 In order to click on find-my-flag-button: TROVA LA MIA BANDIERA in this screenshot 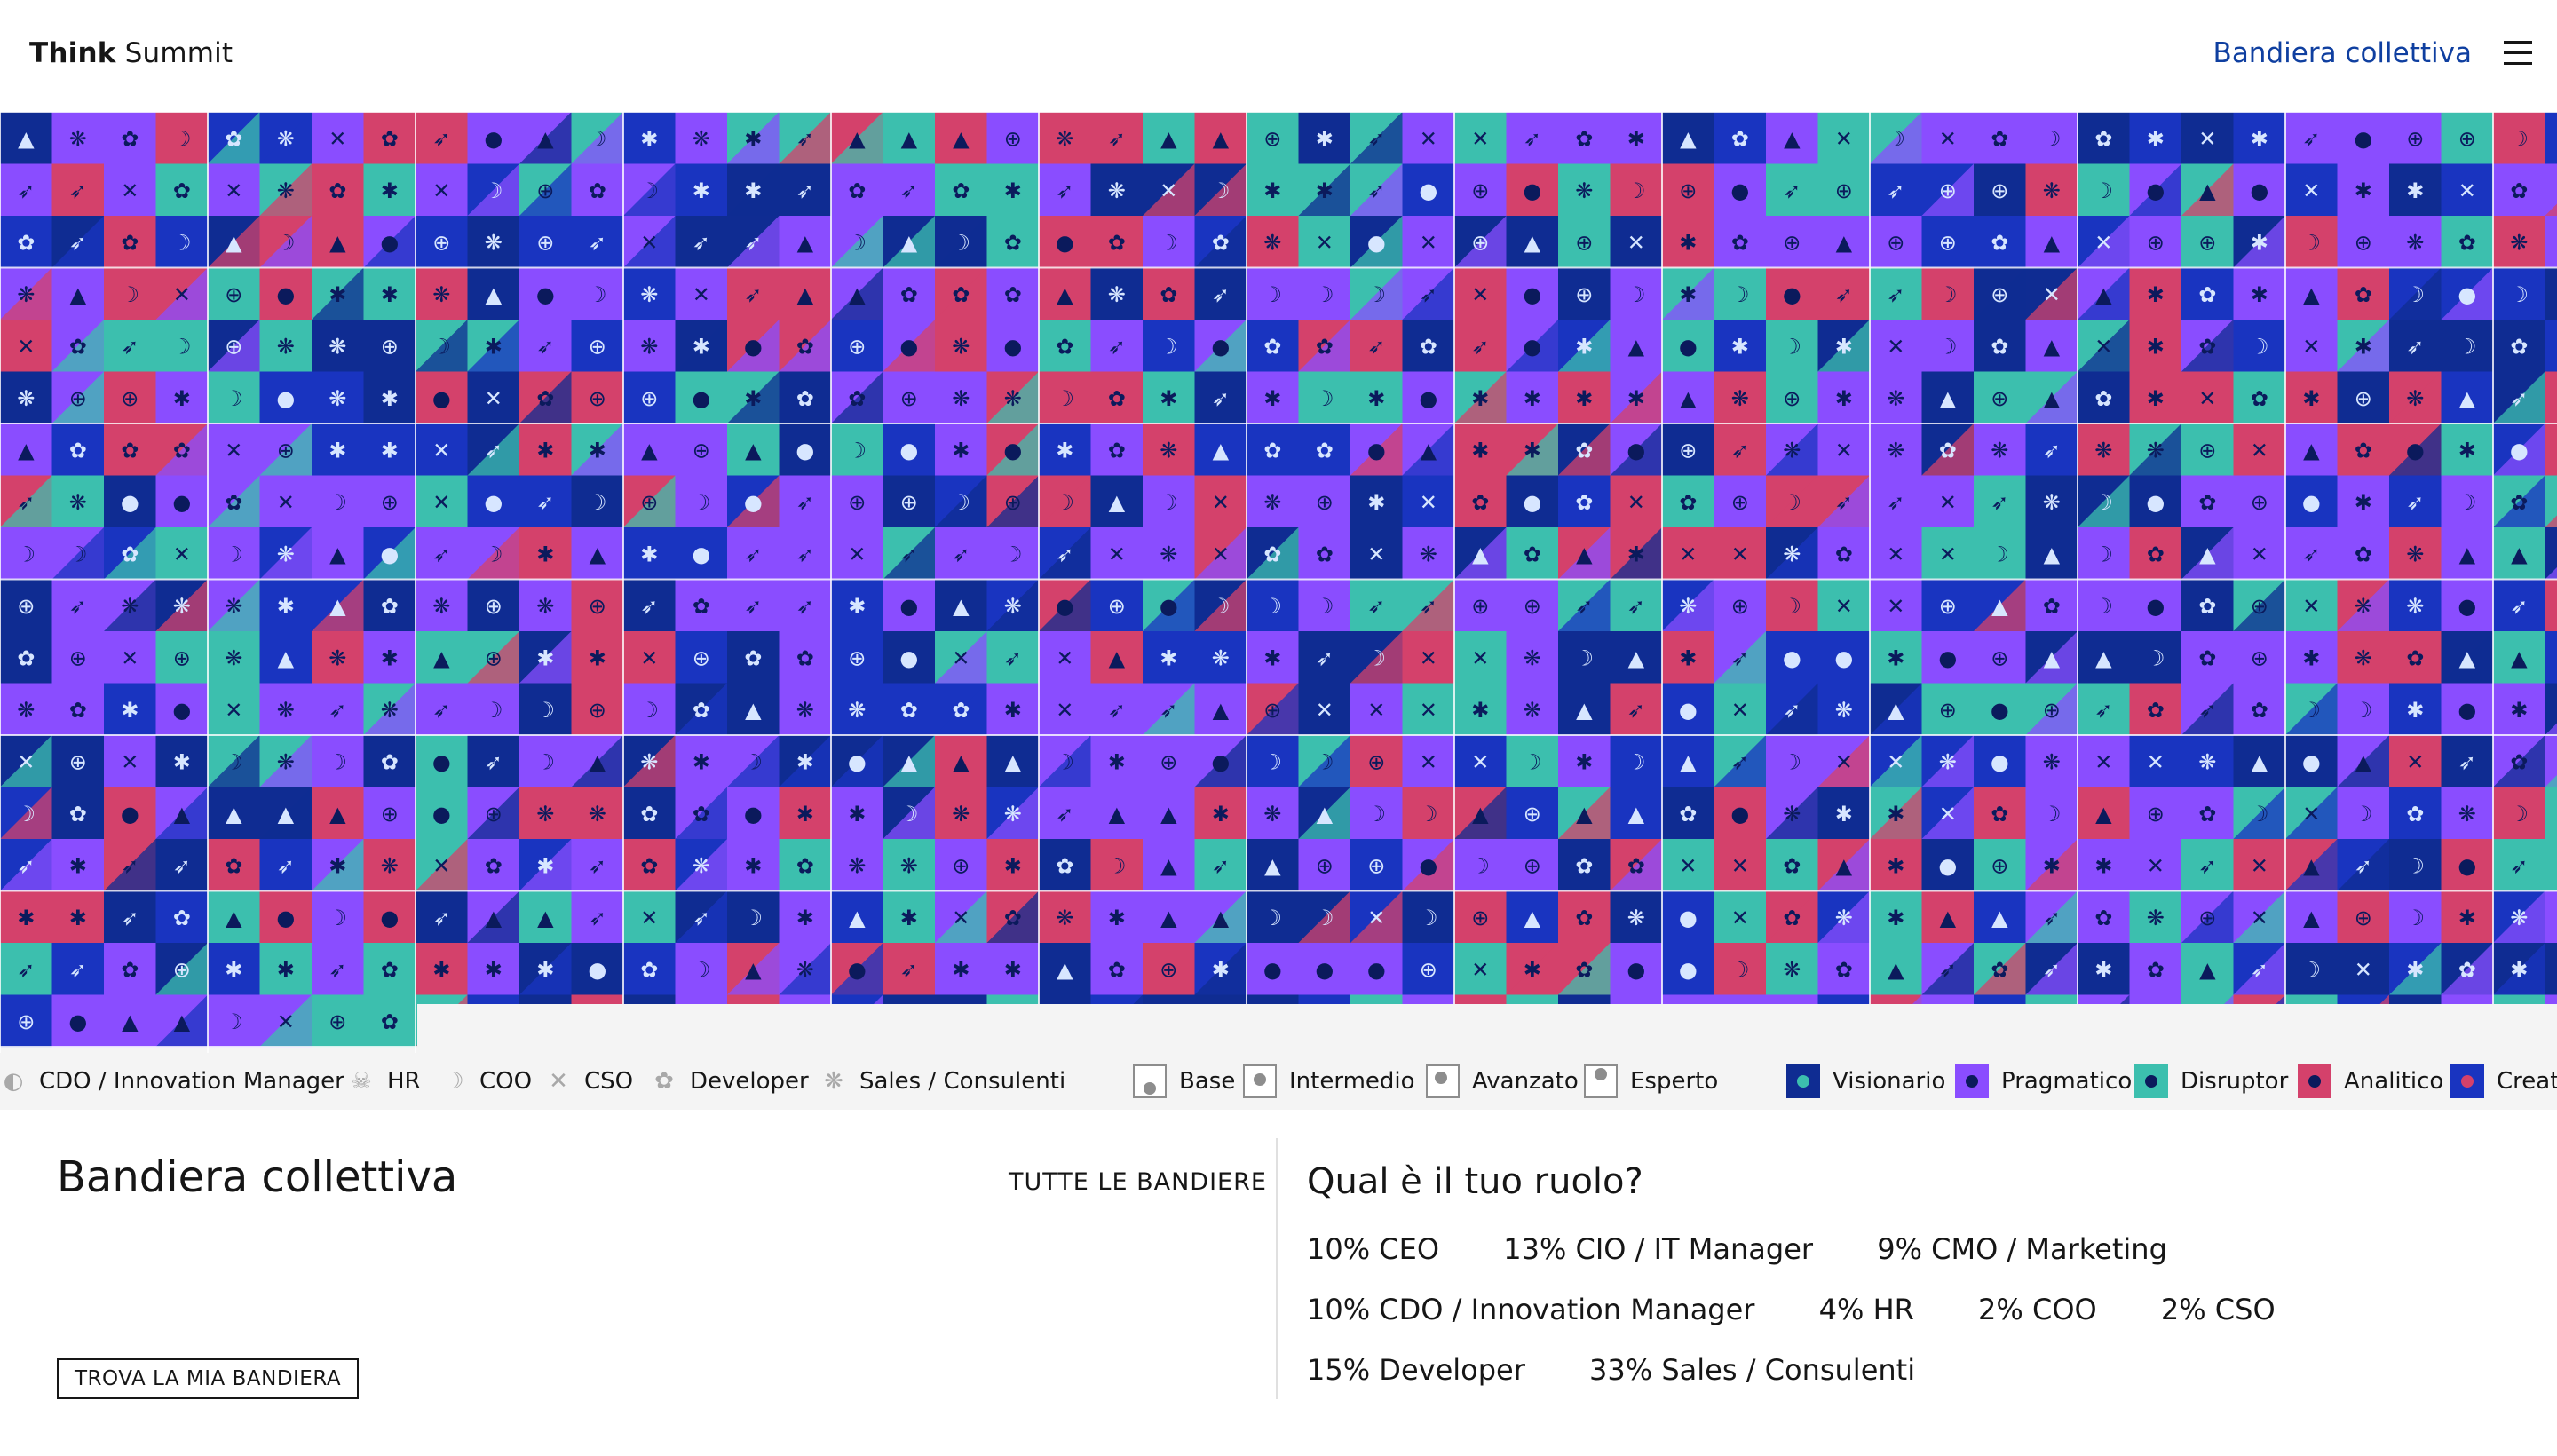, I will do `click(208, 1378)`.